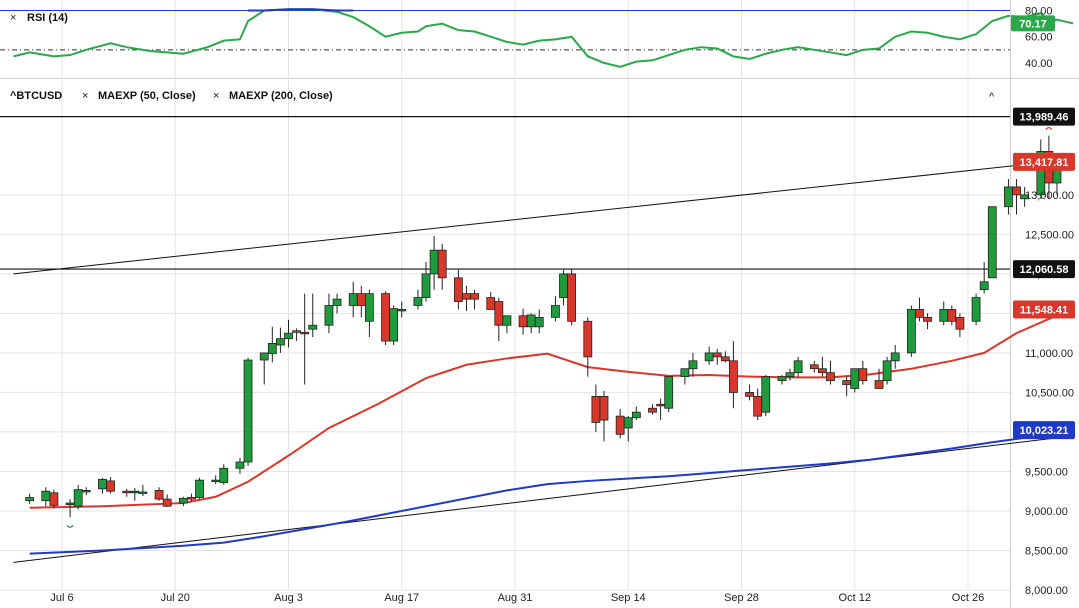 Image resolution: width=1079 pixels, height=608 pixels. Describe the element at coordinates (1039, 38) in the screenshot. I see `rsi-y-axis: 80.00 60.00 40.00` at that location.